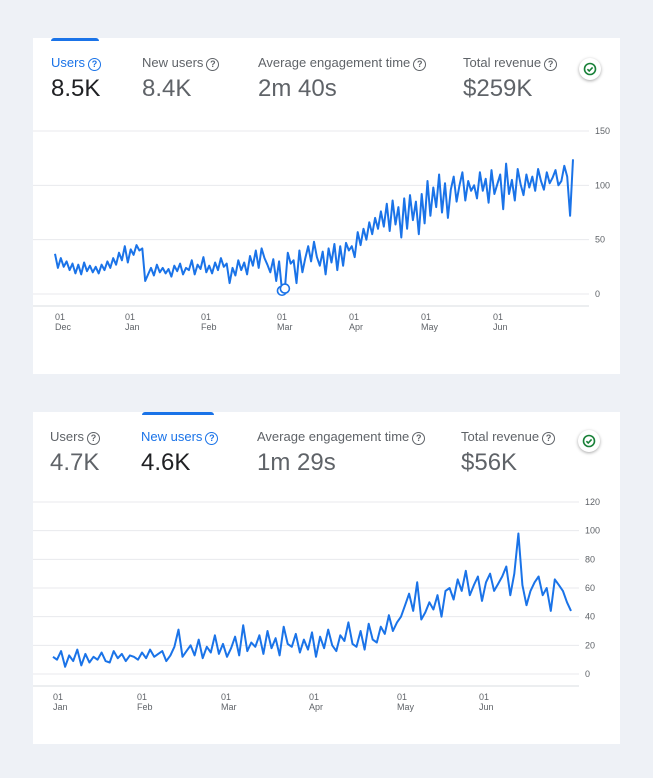  I want to click on metric-tab-new-users: New users? 8.4K, so click(181, 79).